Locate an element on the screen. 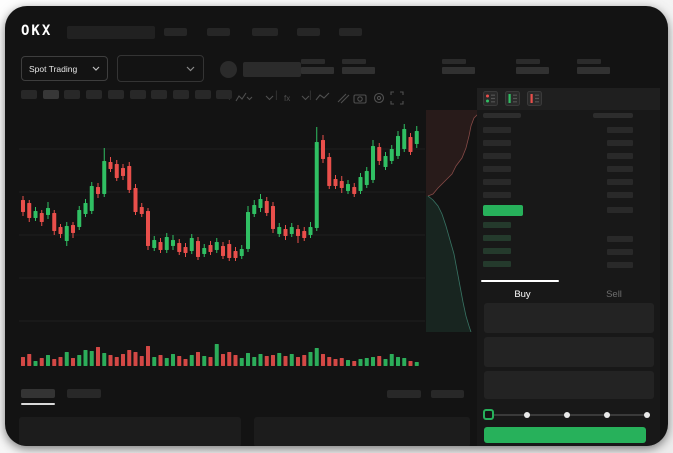 The height and width of the screenshot is (453, 673). bid-price-placeholder is located at coordinates (497, 225).